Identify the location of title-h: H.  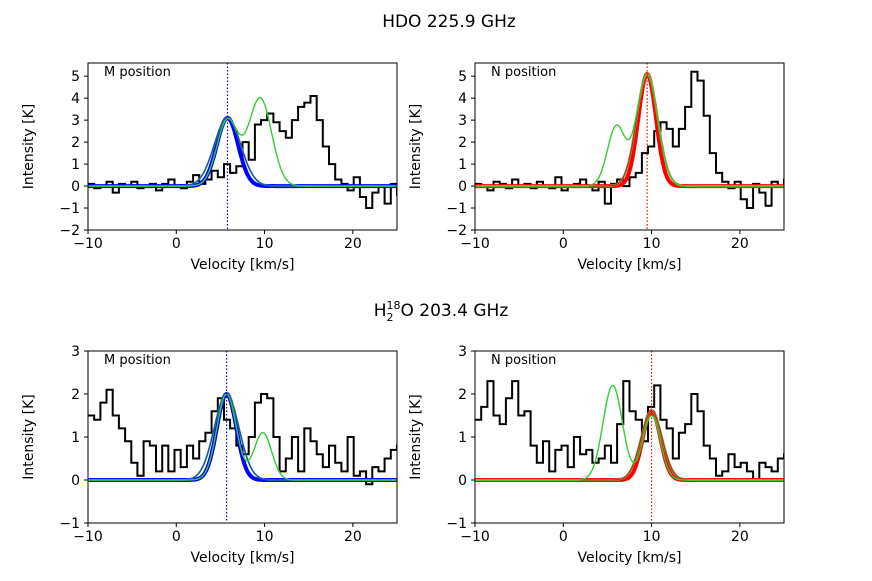
(380, 311).